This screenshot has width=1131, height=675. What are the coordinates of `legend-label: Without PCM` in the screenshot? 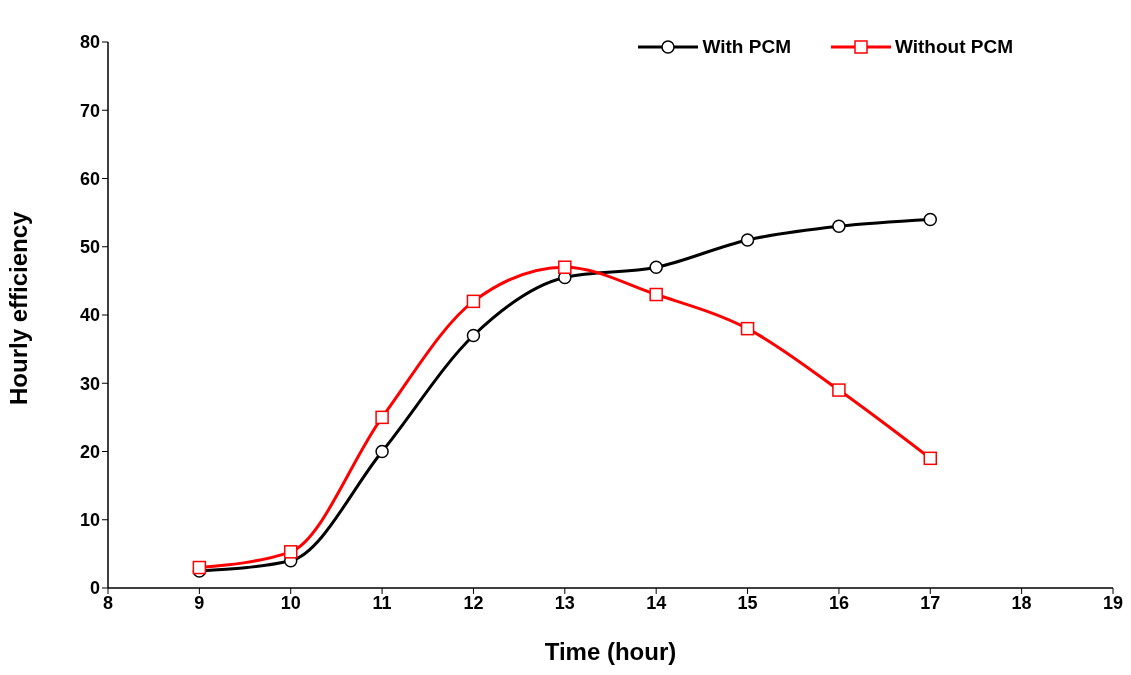 It's located at (953, 47).